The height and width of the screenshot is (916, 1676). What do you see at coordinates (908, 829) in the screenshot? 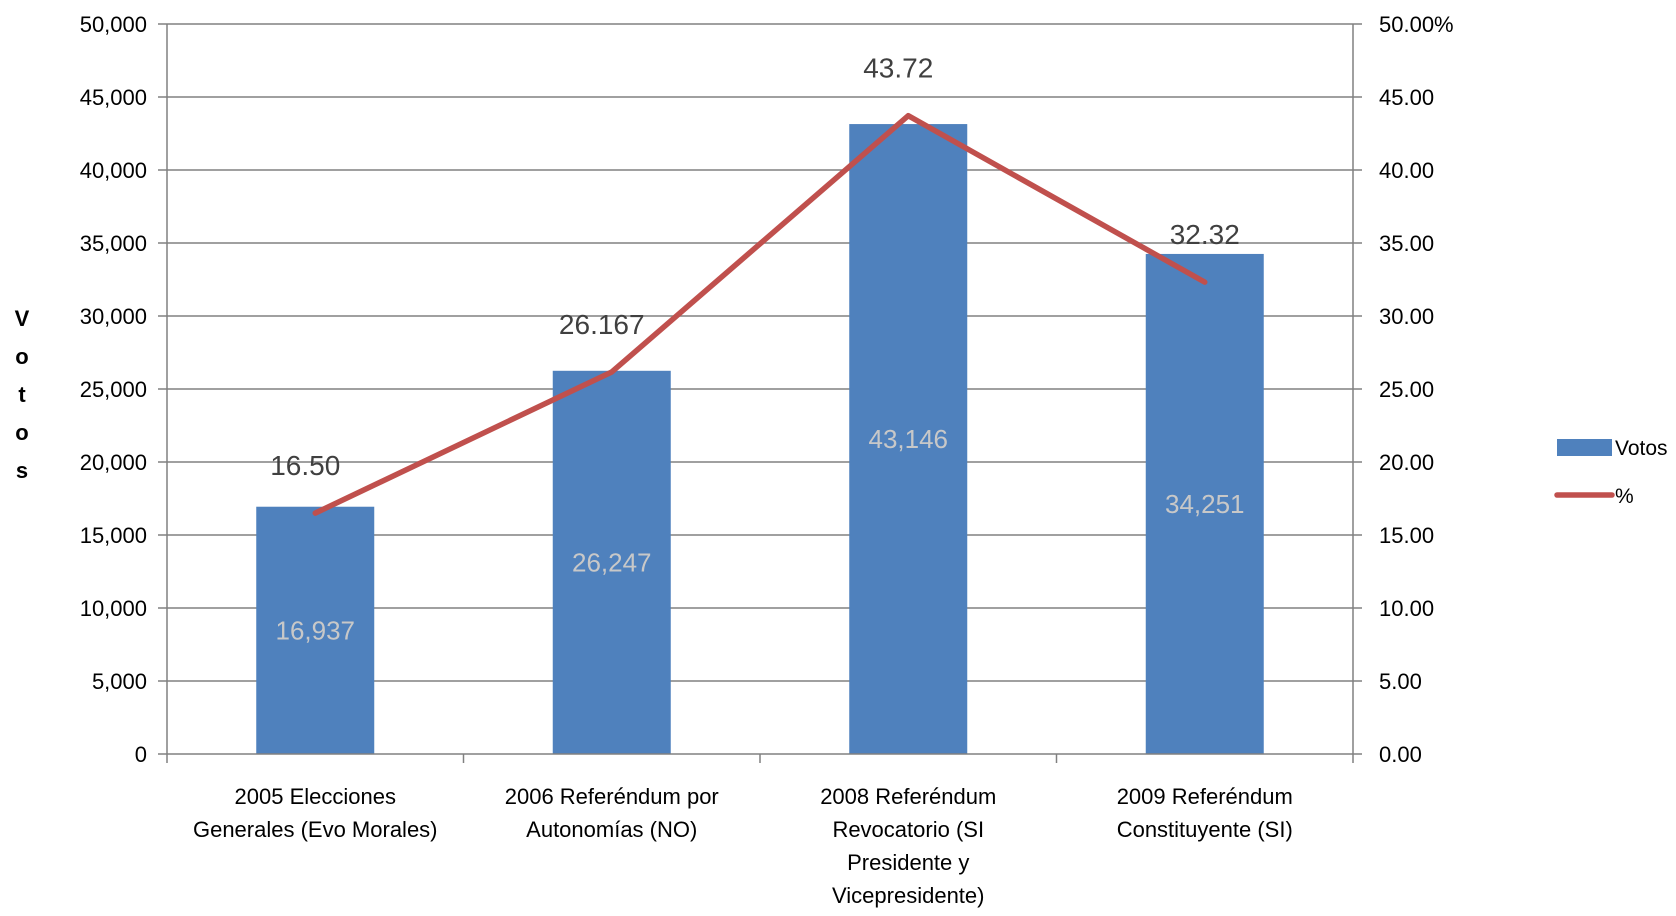
I see `category-label-line: Revocatorio (SI` at bounding box center [908, 829].